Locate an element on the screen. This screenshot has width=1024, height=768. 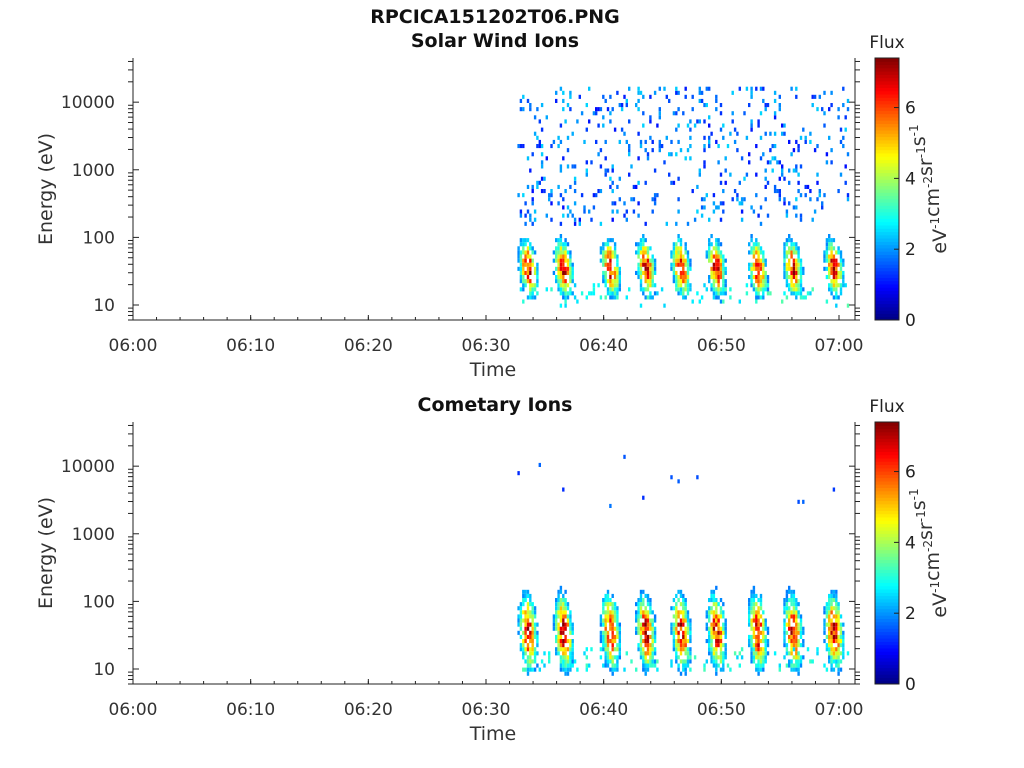
solar-wind-panel-title: Solar Wind Ions is located at coordinates (495, 41).